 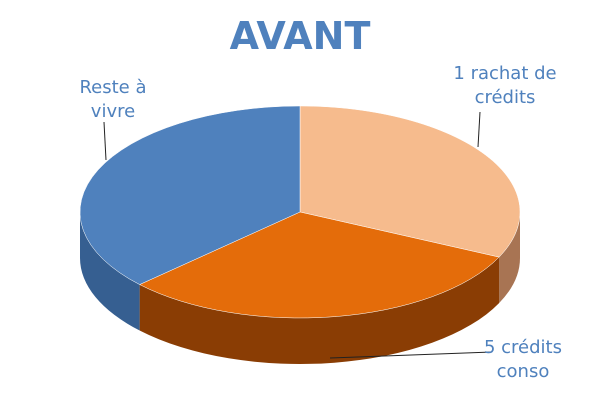 I want to click on slice-label: Reste à vivre, so click(x=113, y=99).